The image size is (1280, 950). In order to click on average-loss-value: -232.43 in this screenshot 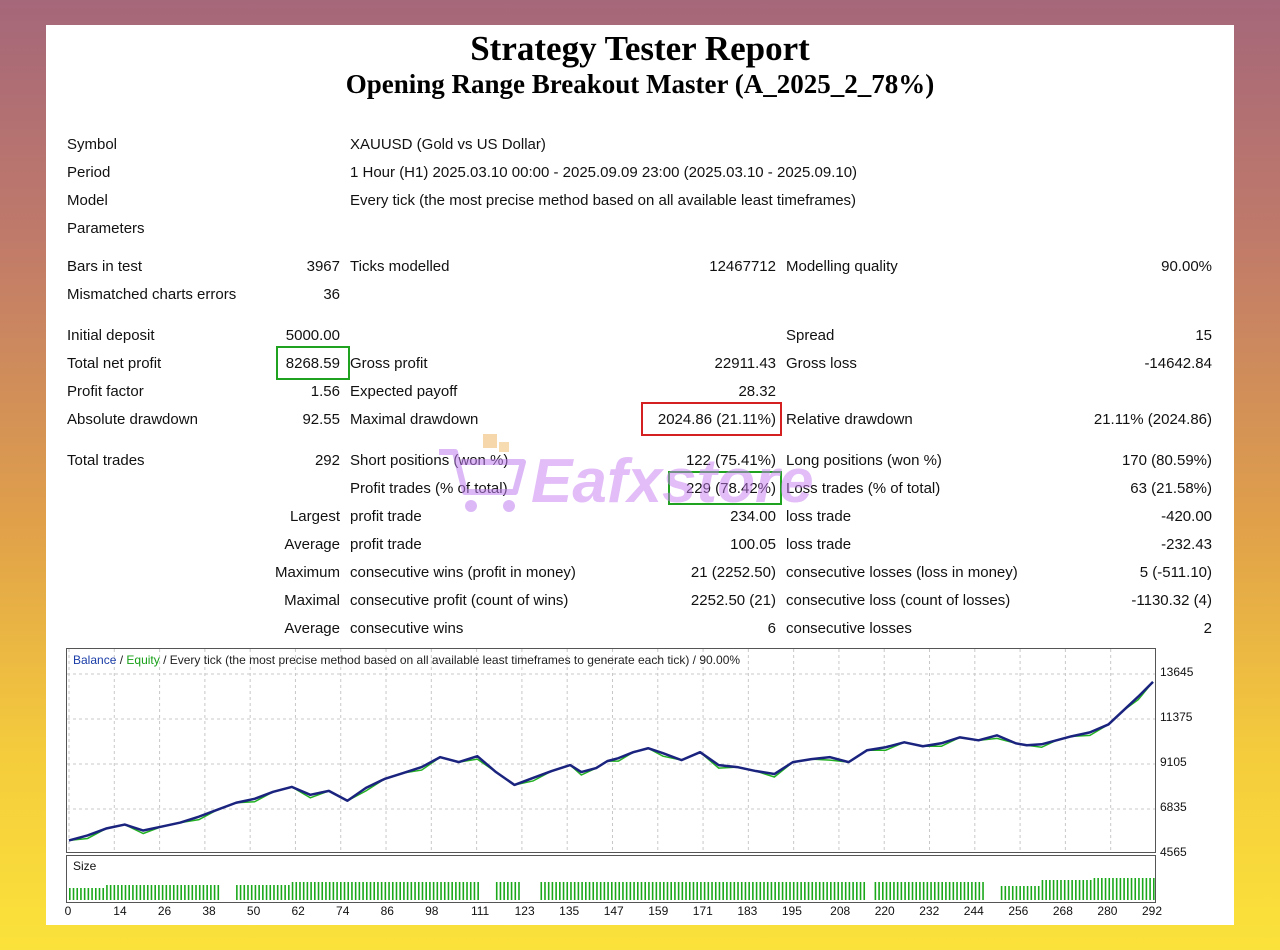, I will do `click(1186, 544)`.